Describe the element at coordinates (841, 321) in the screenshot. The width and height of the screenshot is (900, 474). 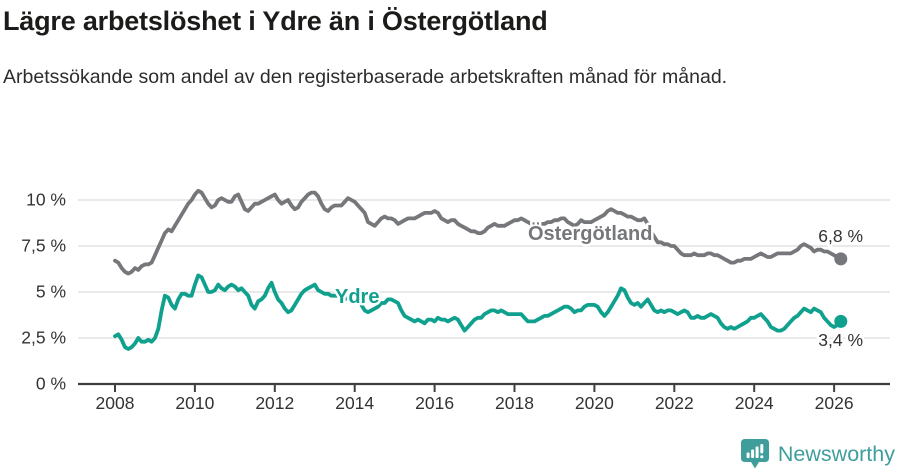
I see `series-end-dot-ydre` at that location.